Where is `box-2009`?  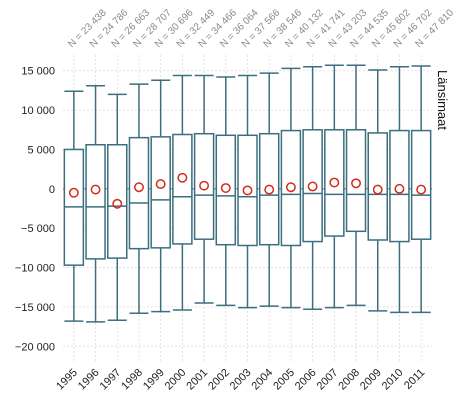 box-2009 is located at coordinates (377, 190).